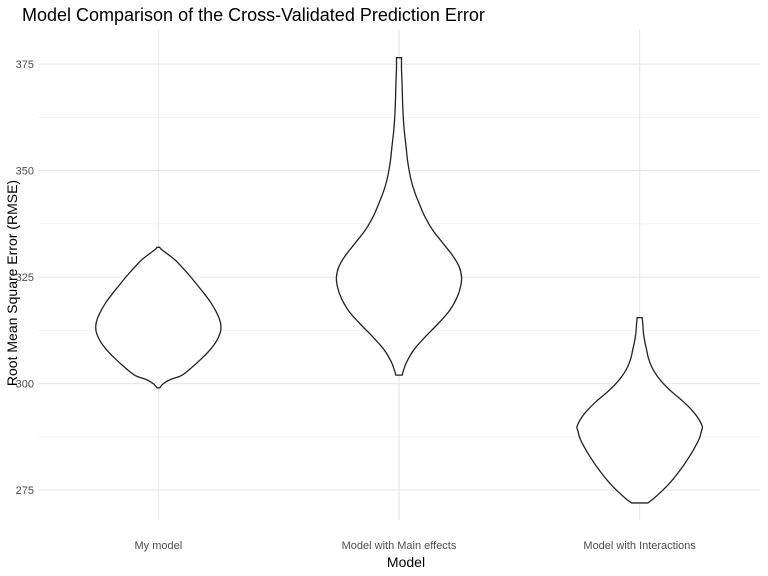 This screenshot has height=576, width=768. Describe the element at coordinates (639, 546) in the screenshot. I see `x-tick-label: Model with Interactions` at that location.